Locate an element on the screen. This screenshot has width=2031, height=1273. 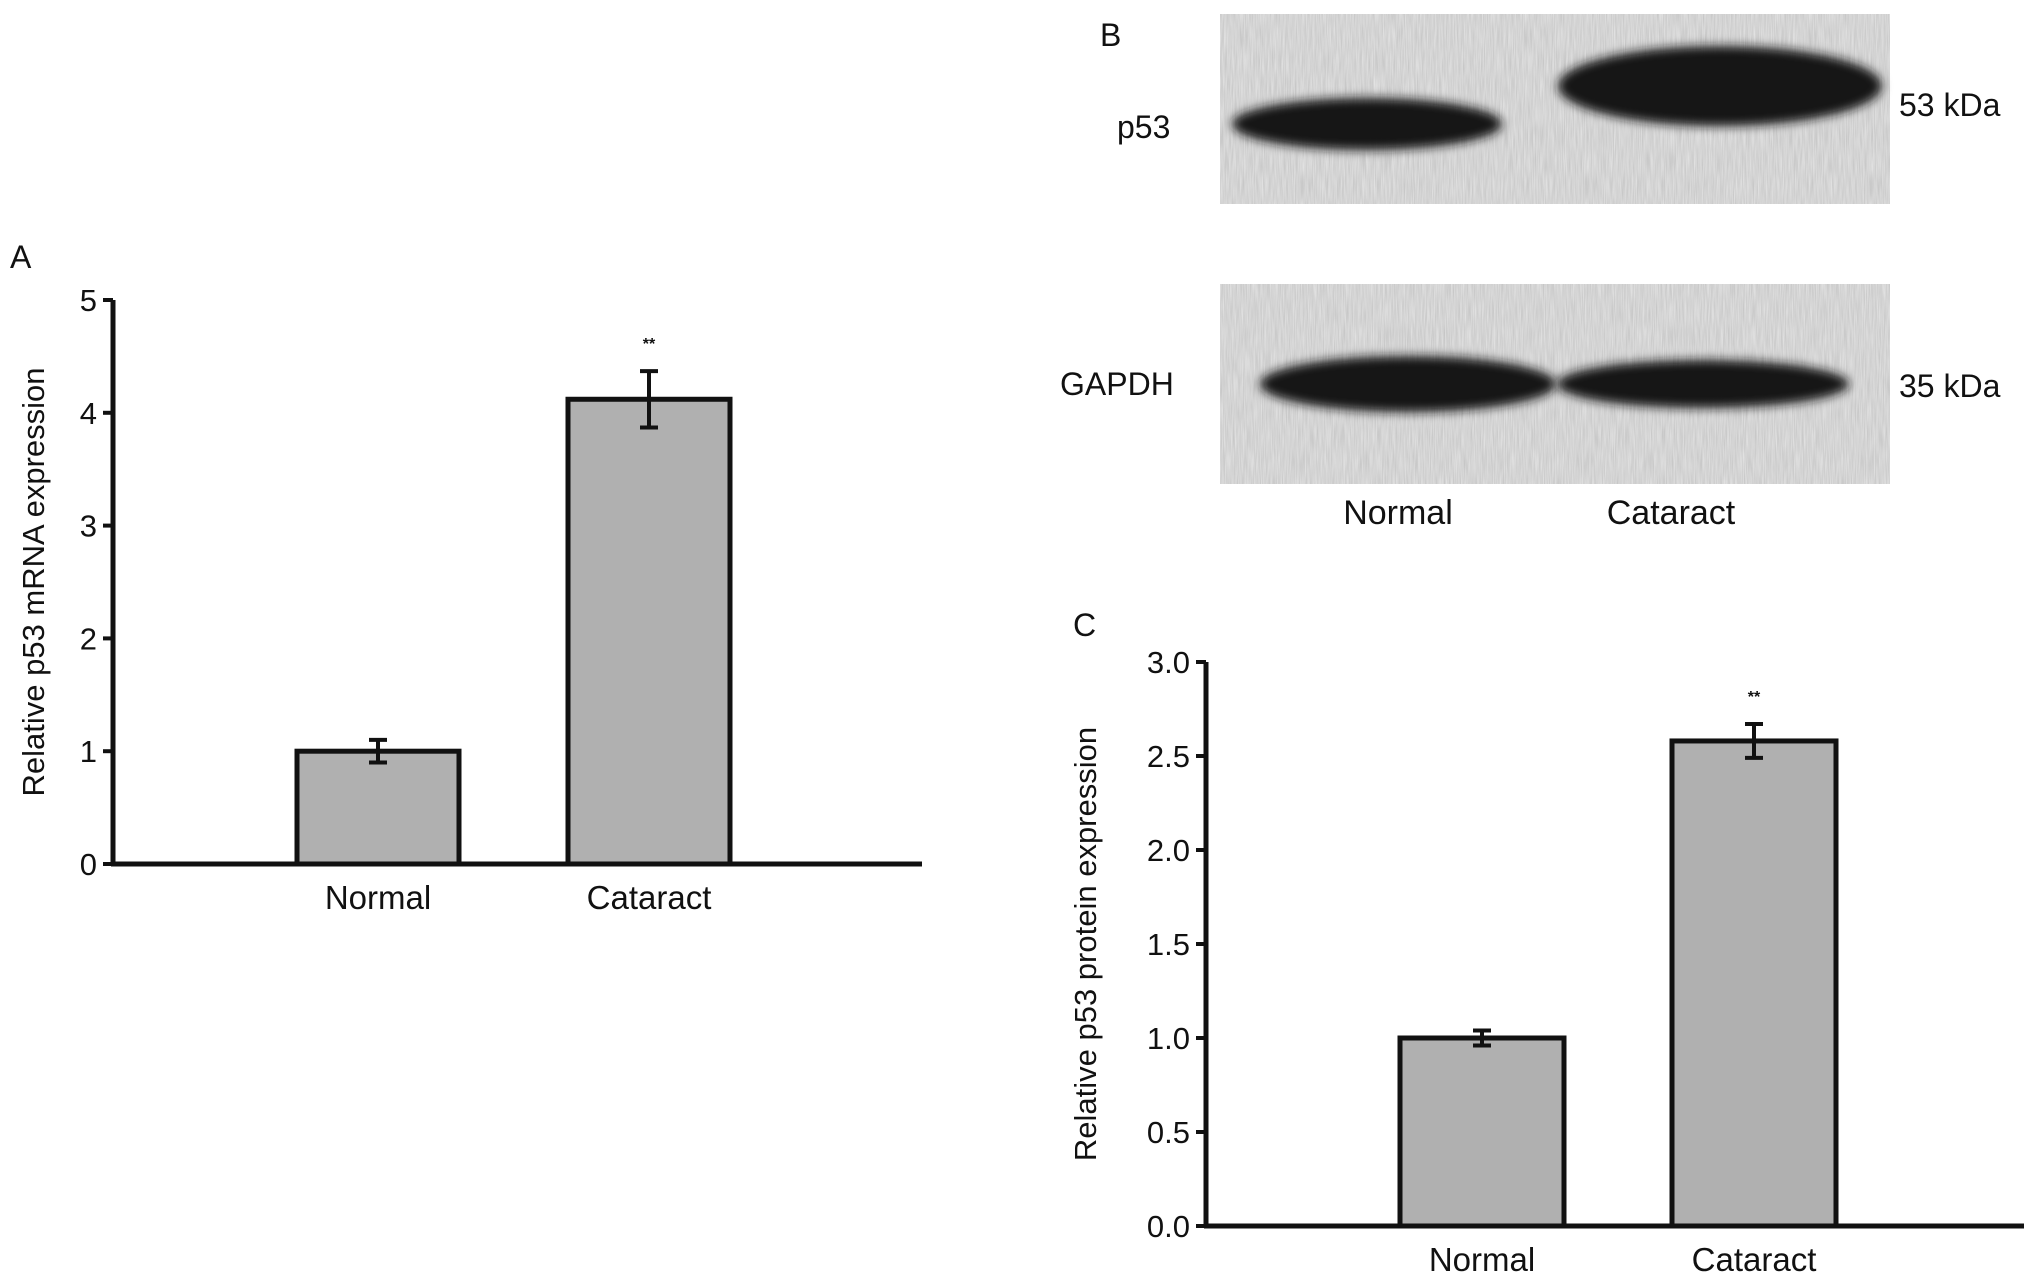
blot-p53: p53 53 kDa is located at coordinates (1559, 109).